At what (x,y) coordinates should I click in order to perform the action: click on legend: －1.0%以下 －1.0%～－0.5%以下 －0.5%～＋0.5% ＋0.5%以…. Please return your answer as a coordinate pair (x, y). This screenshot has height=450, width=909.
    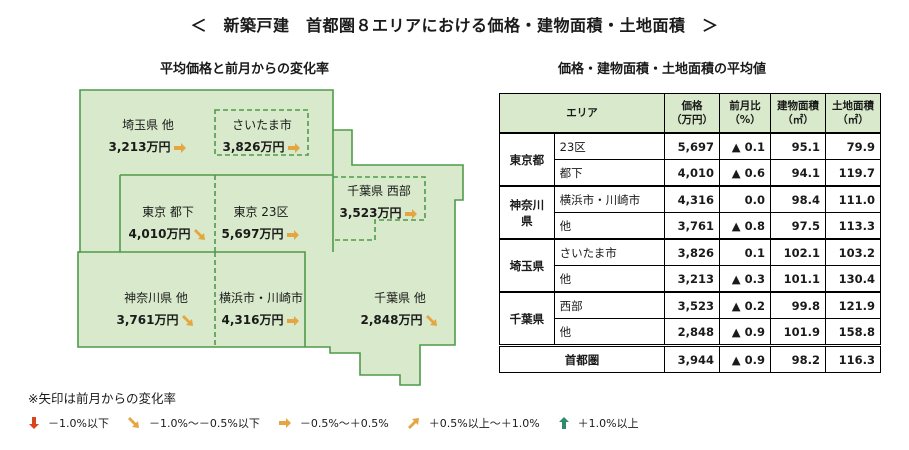
    Looking at the image, I should click on (342, 423).